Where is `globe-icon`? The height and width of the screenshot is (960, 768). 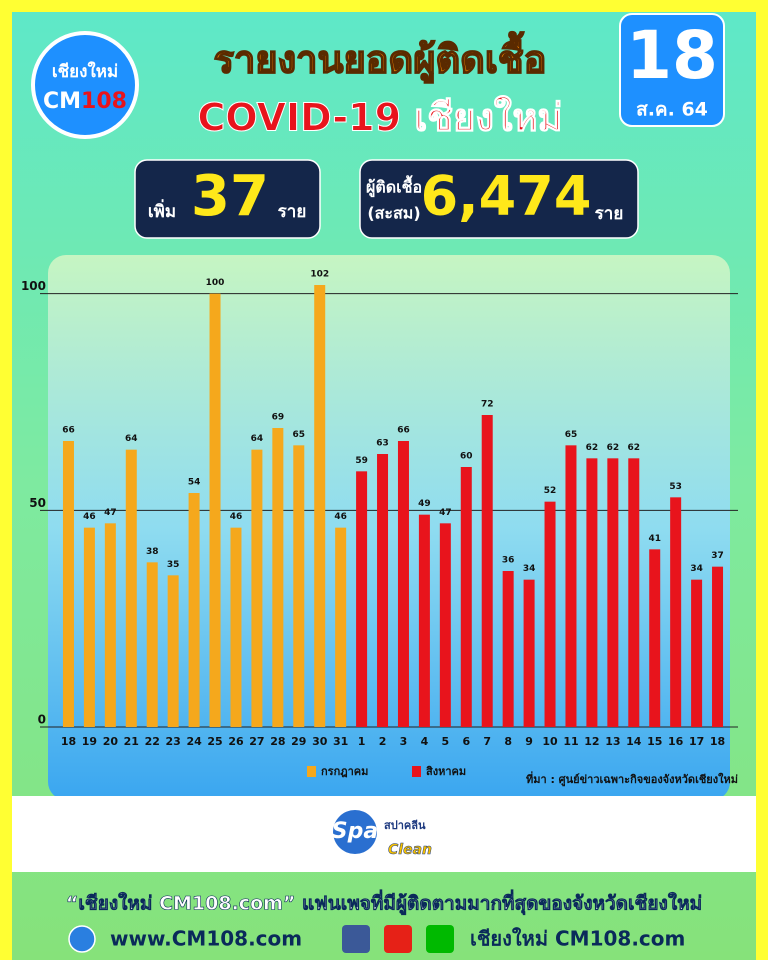
globe-icon is located at coordinates (82, 939).